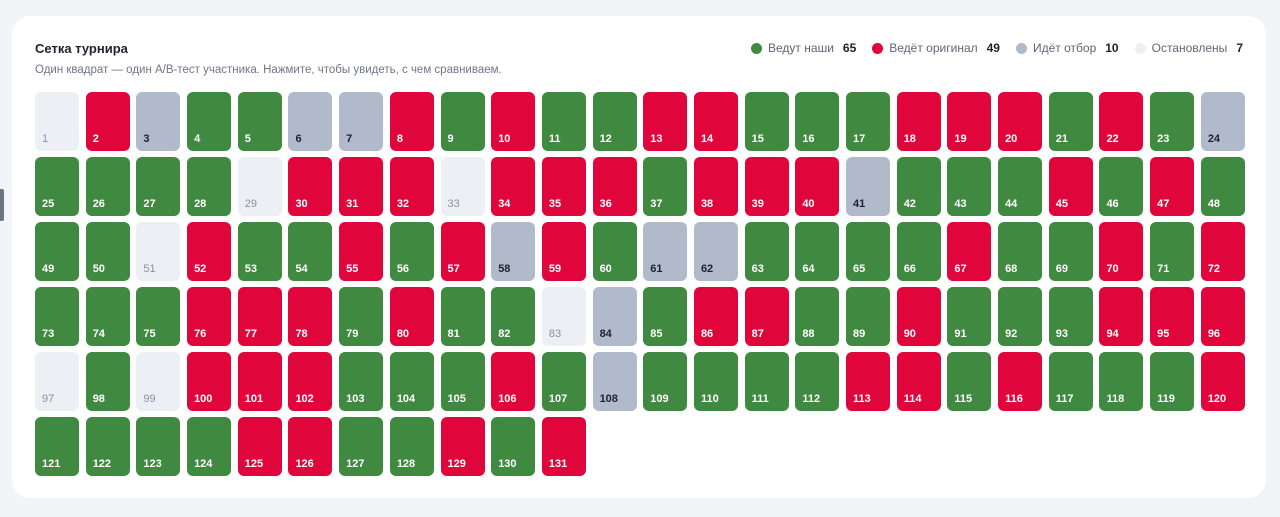  What do you see at coordinates (209, 446) in the screenshot?
I see `test-tile: 124` at bounding box center [209, 446].